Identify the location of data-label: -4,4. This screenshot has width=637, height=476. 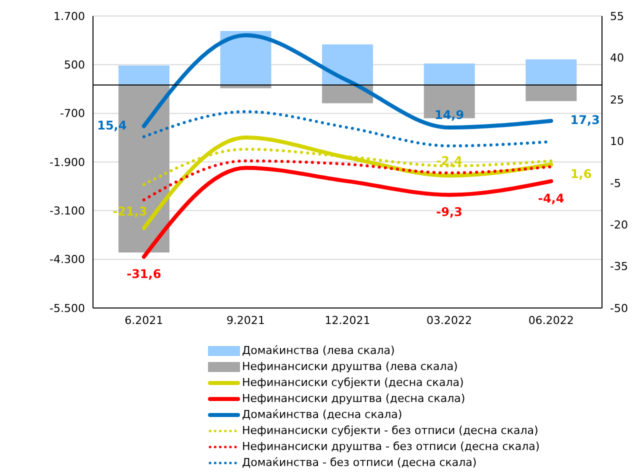
(551, 198).